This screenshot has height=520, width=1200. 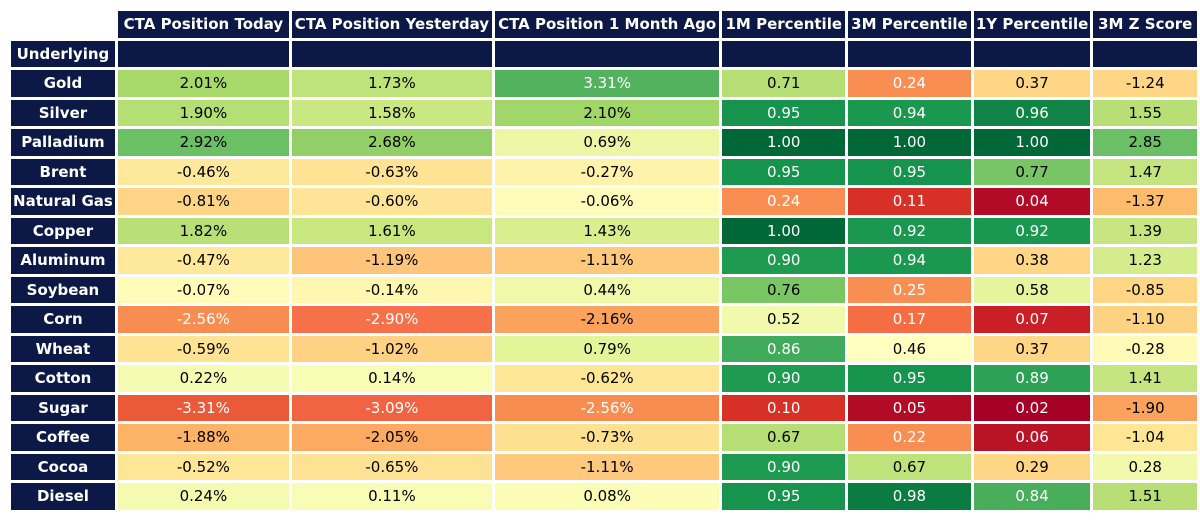 What do you see at coordinates (1032, 289) in the screenshot?
I see `table-cell: 0.58` at bounding box center [1032, 289].